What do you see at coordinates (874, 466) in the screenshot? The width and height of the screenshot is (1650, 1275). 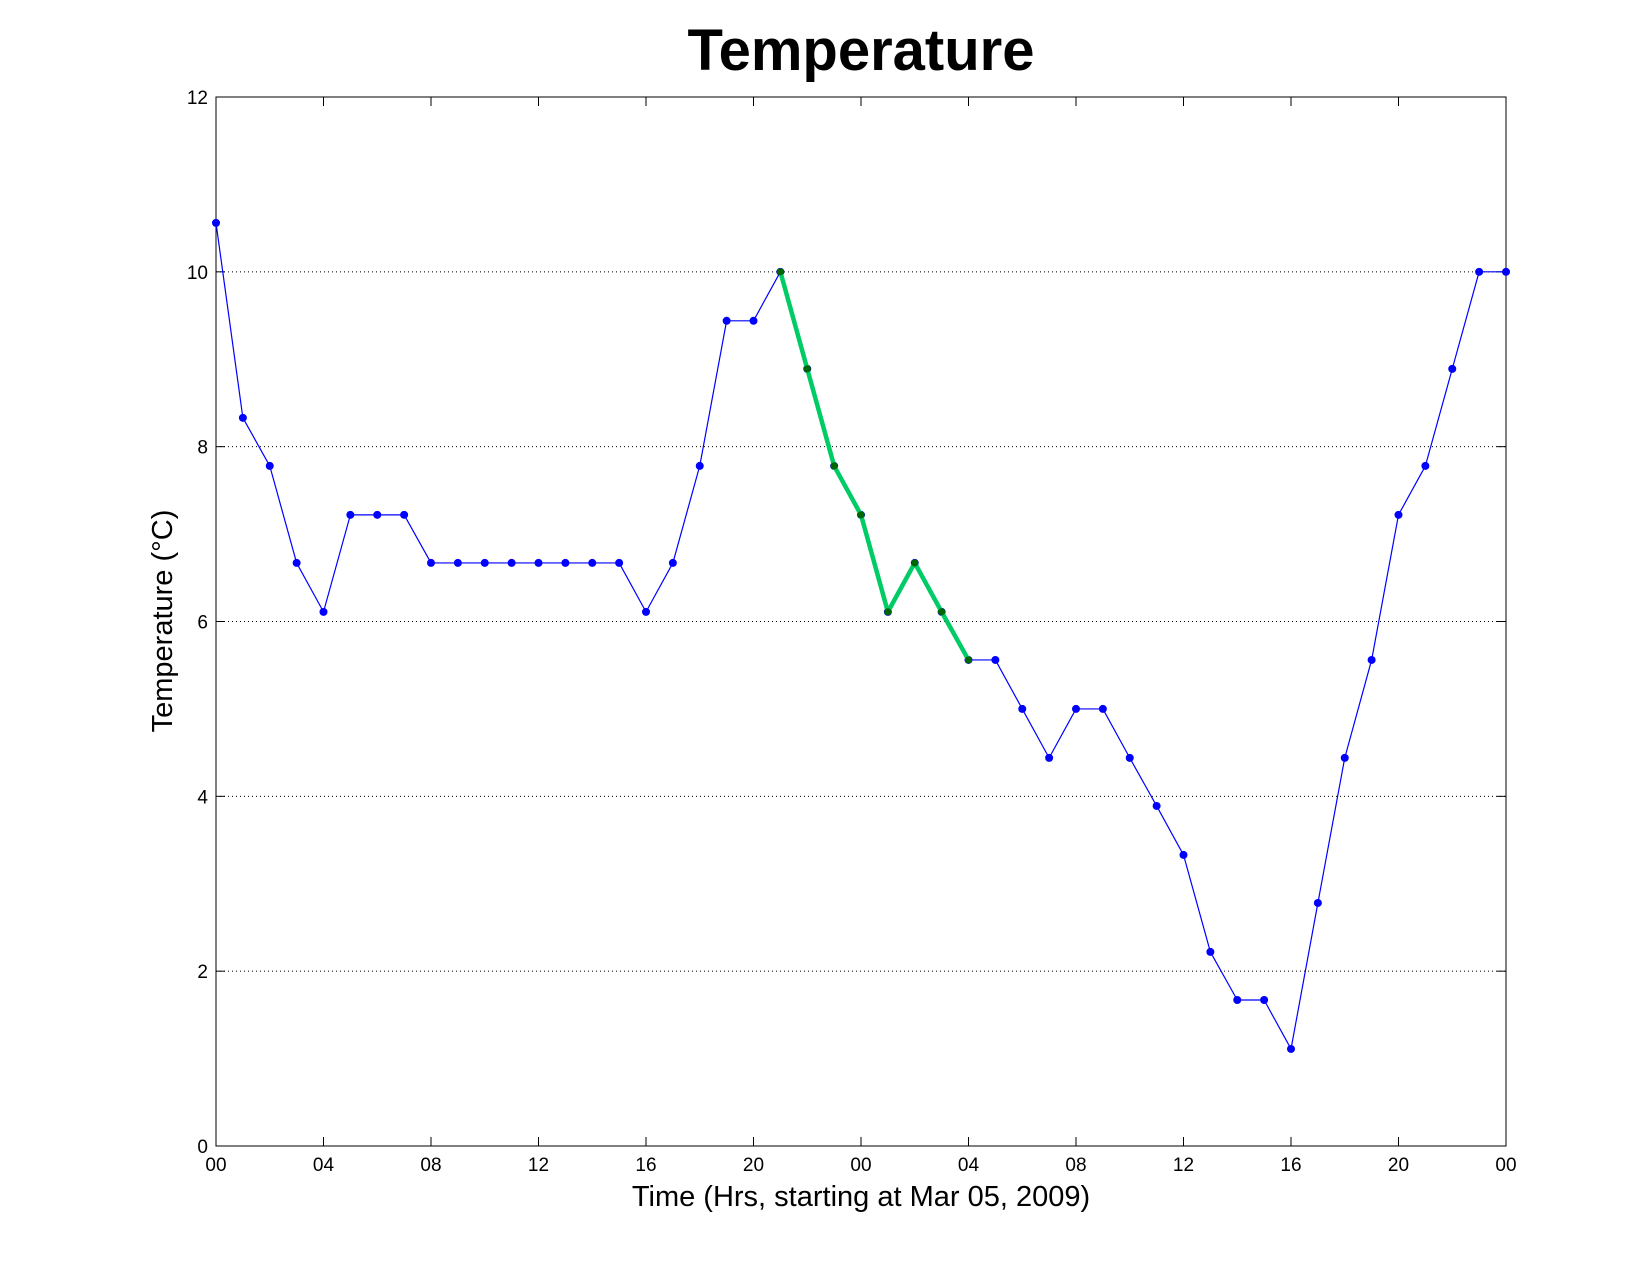 I see `highlight-series-line` at bounding box center [874, 466].